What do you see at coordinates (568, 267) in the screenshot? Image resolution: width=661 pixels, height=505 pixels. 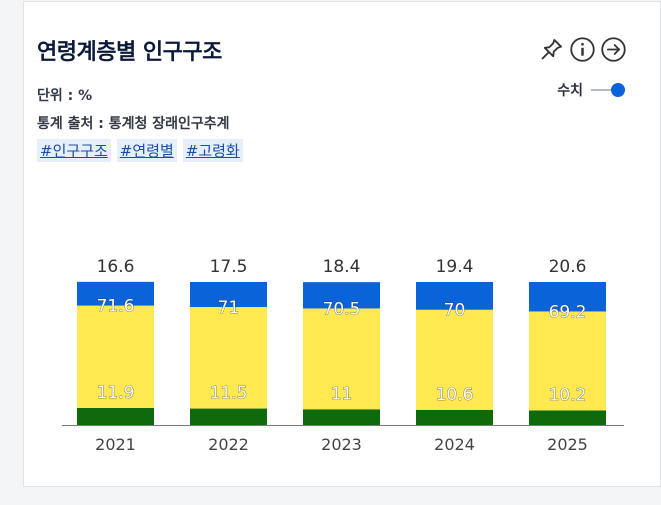 I see `data-label-senior-2025: 20.6` at bounding box center [568, 267].